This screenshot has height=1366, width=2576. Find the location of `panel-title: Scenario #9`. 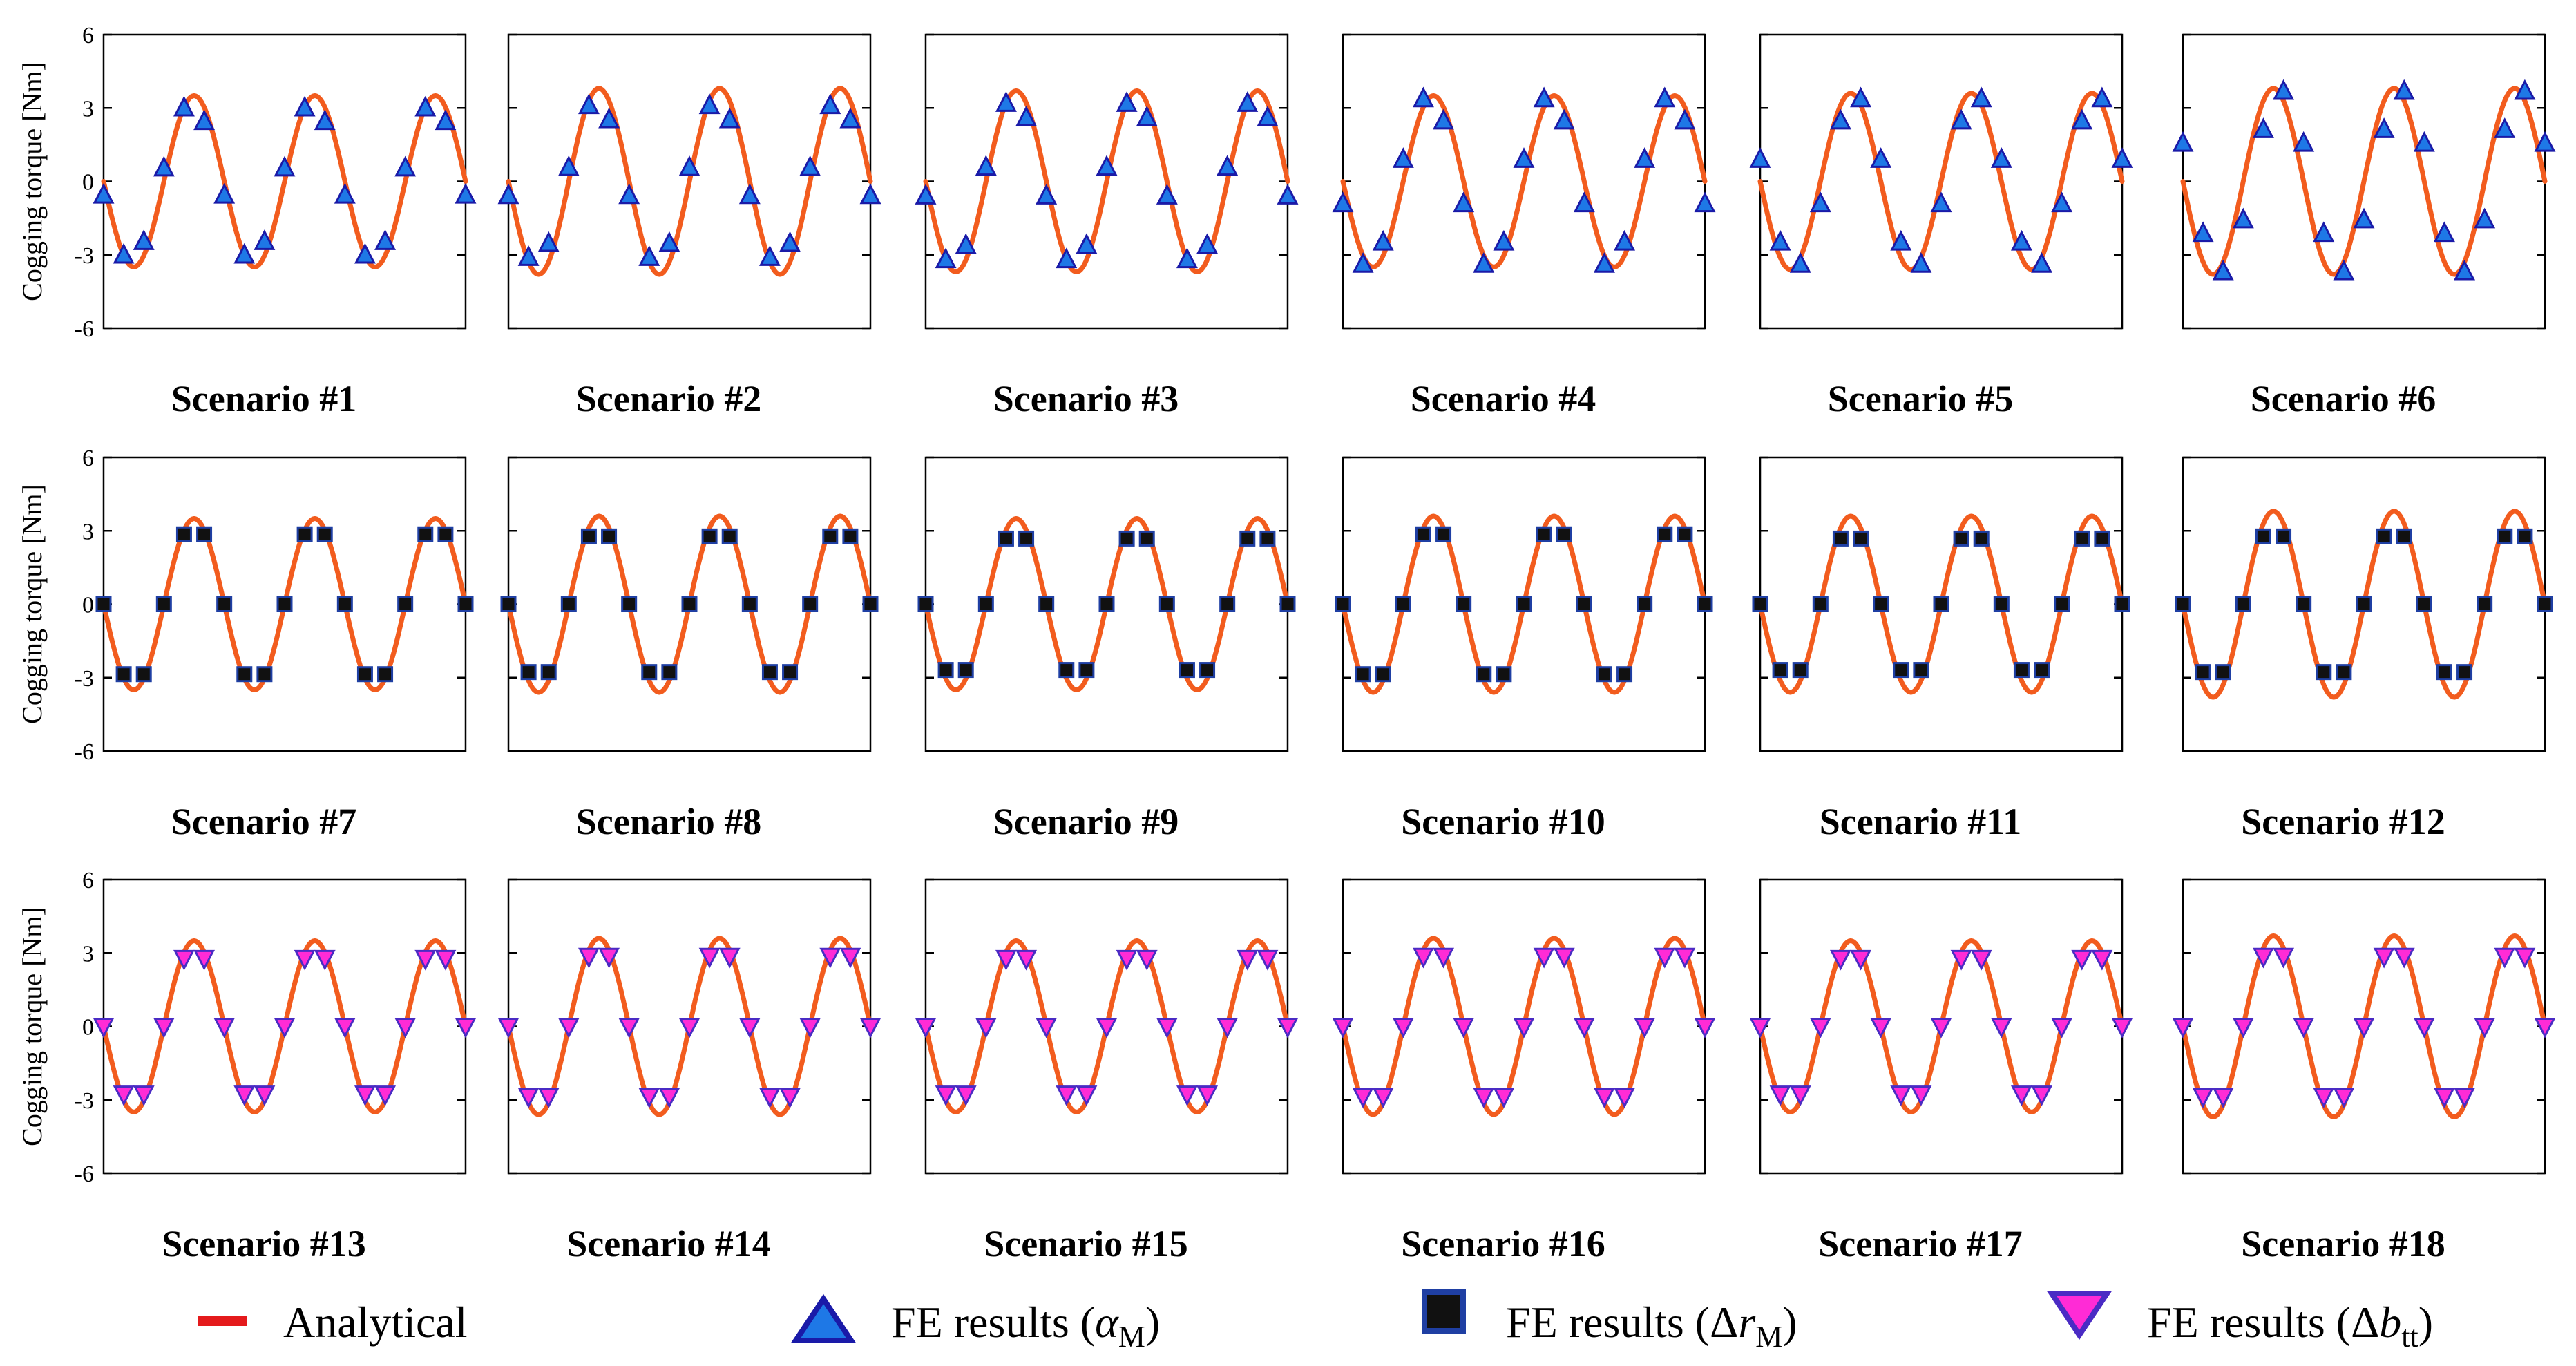

panel-title: Scenario #9 is located at coordinates (1086, 822).